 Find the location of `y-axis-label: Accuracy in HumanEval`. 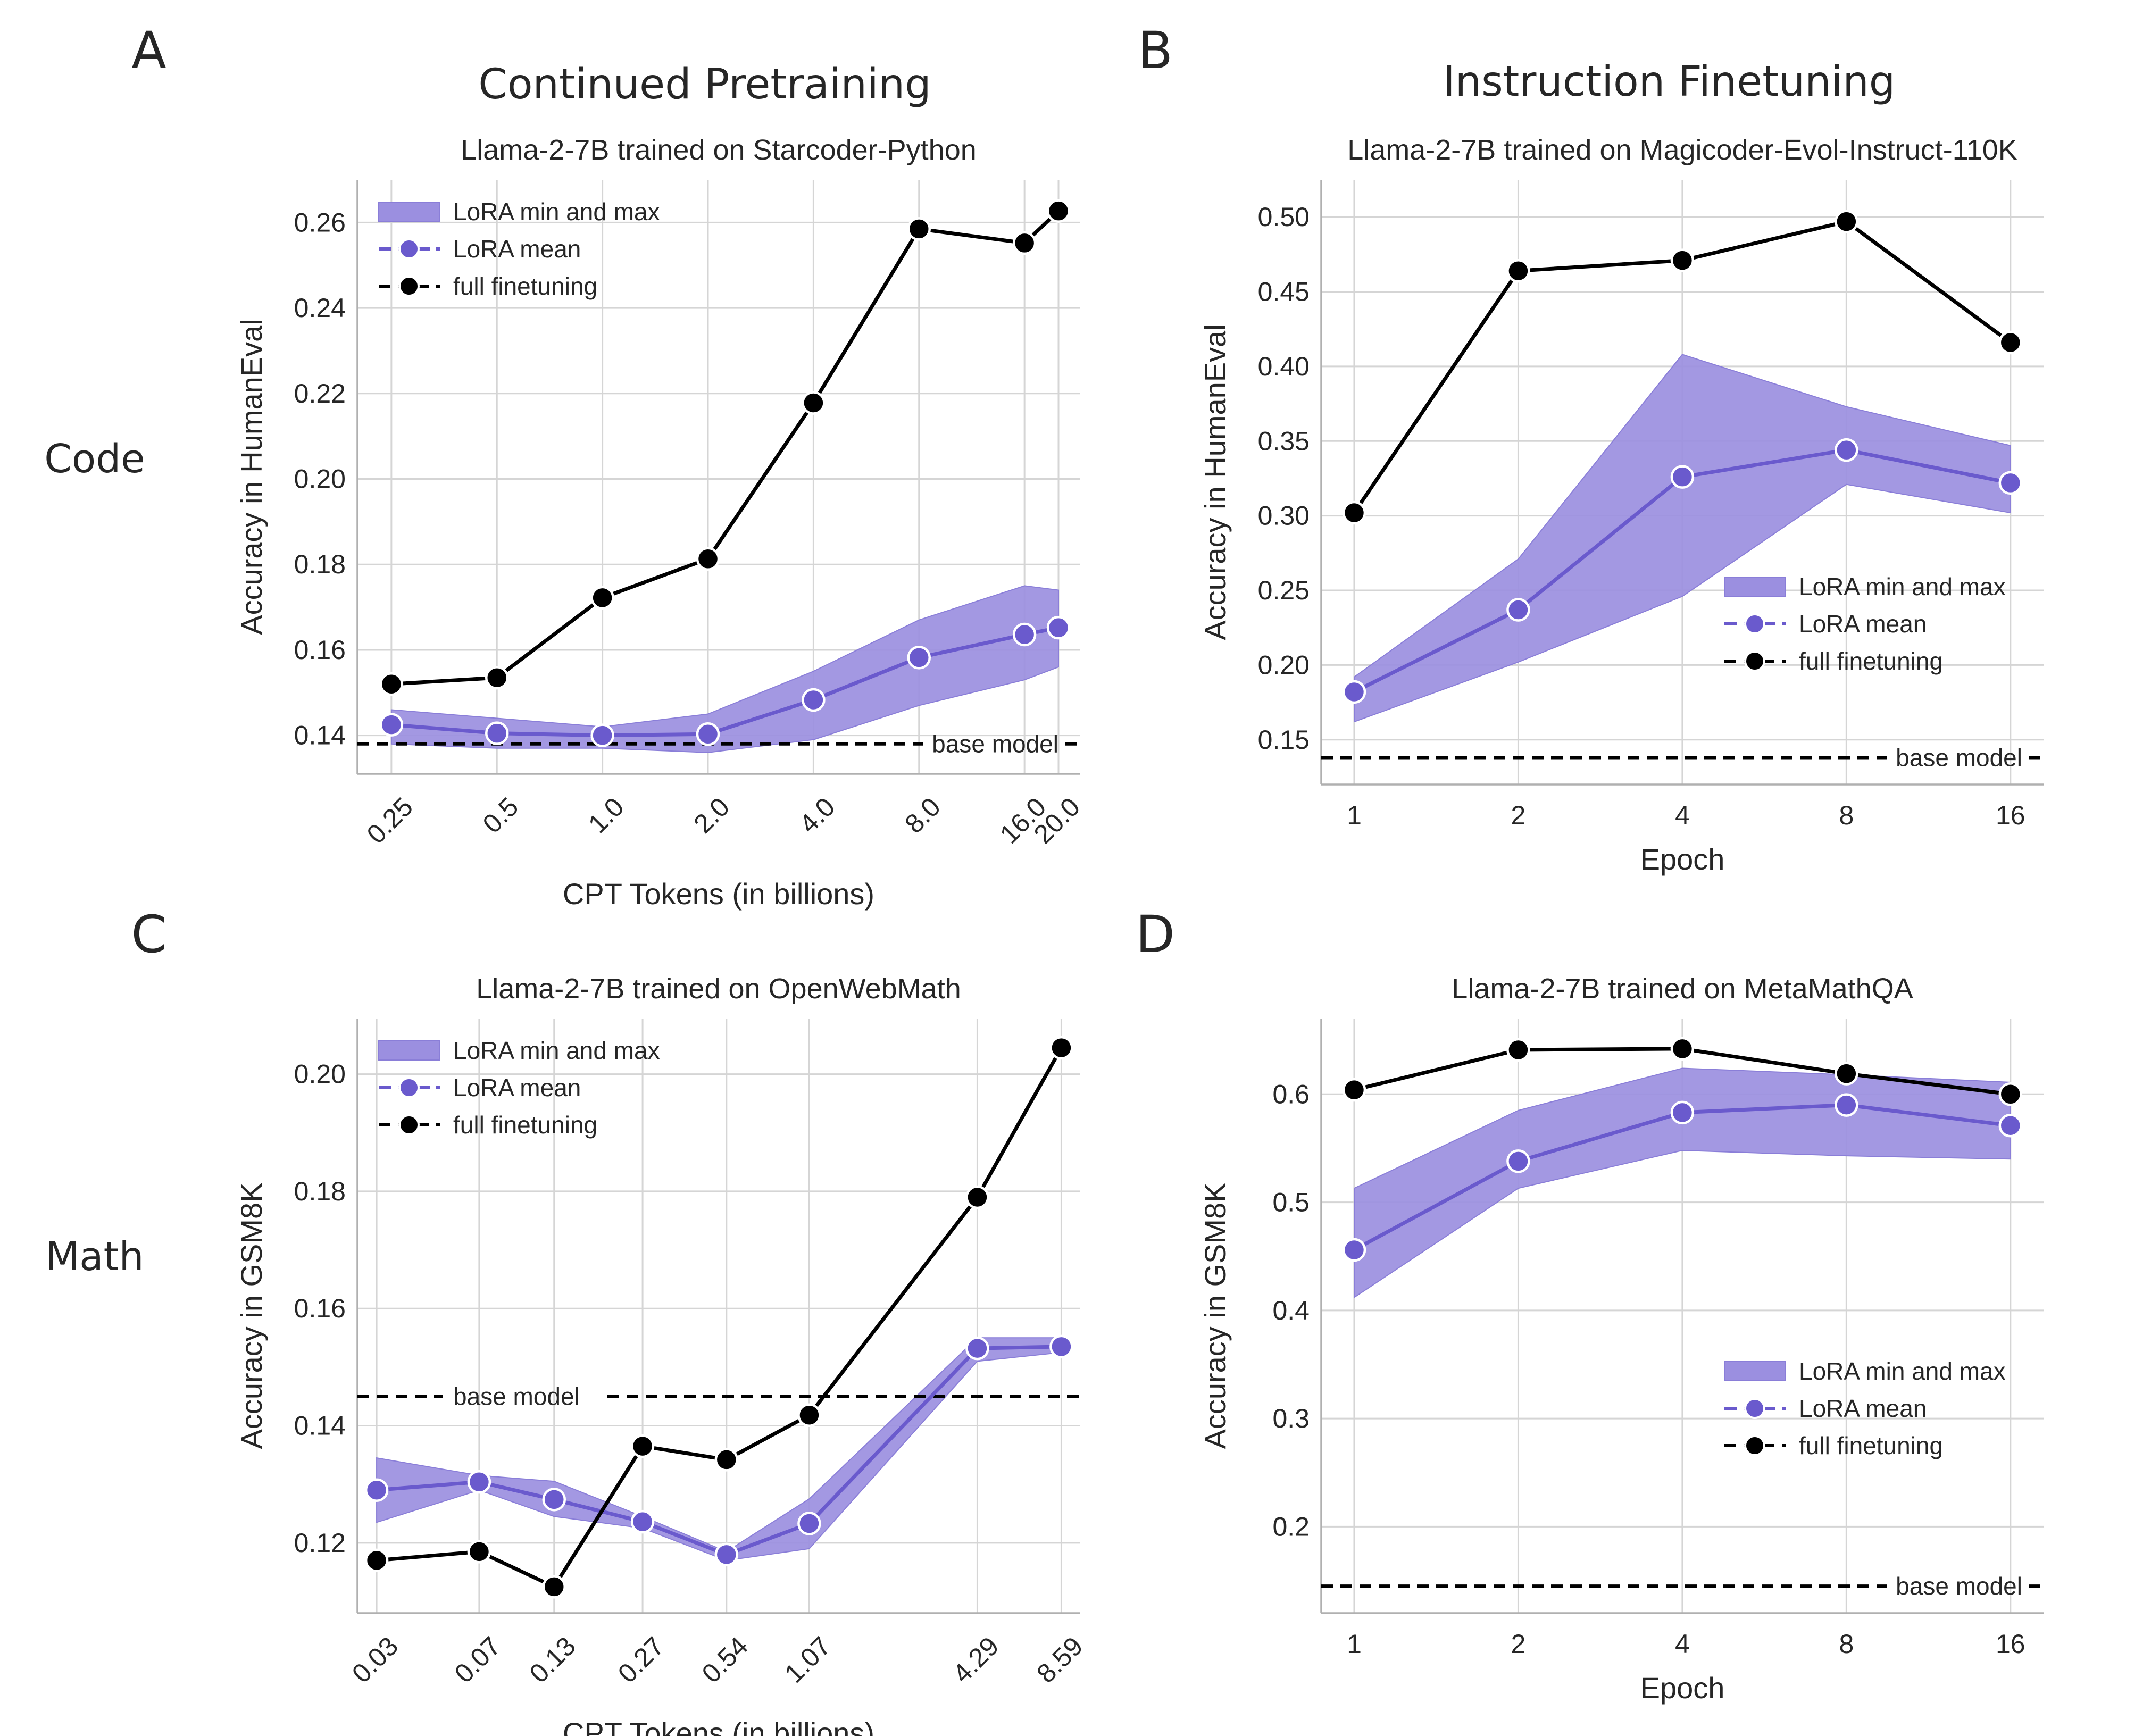

y-axis-label: Accuracy in HumanEval is located at coordinates (251, 477).